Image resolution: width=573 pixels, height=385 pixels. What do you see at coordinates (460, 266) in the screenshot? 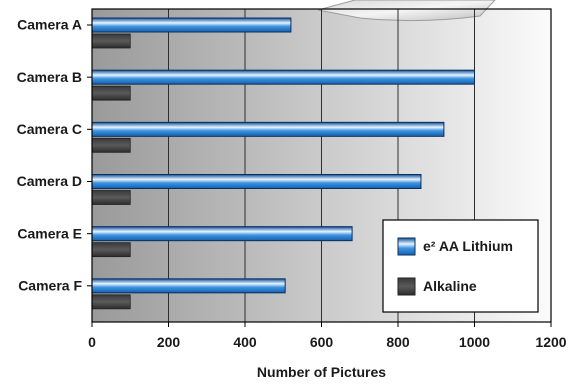
I see `legend-box` at bounding box center [460, 266].